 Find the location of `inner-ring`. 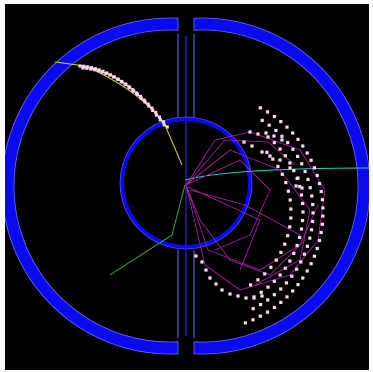

inner-ring is located at coordinates (186, 183).